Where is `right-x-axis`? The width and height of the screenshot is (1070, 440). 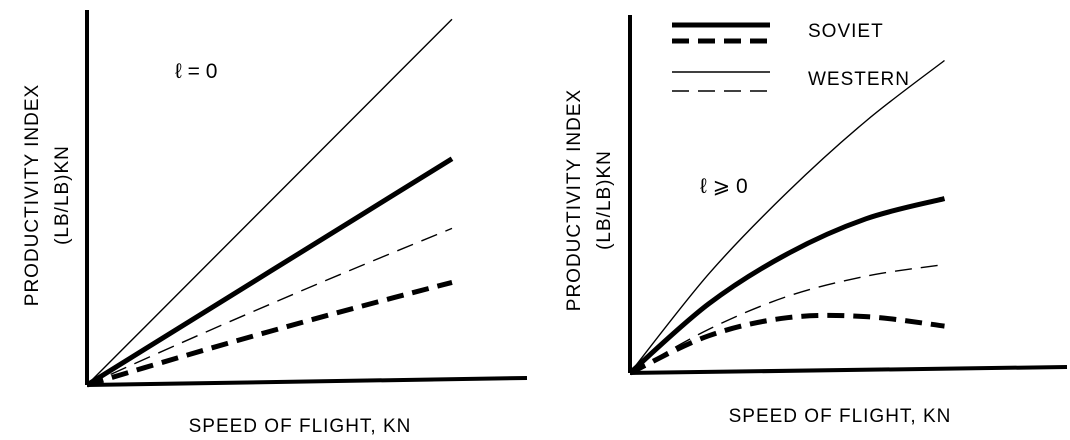
right-x-axis is located at coordinates (848, 370).